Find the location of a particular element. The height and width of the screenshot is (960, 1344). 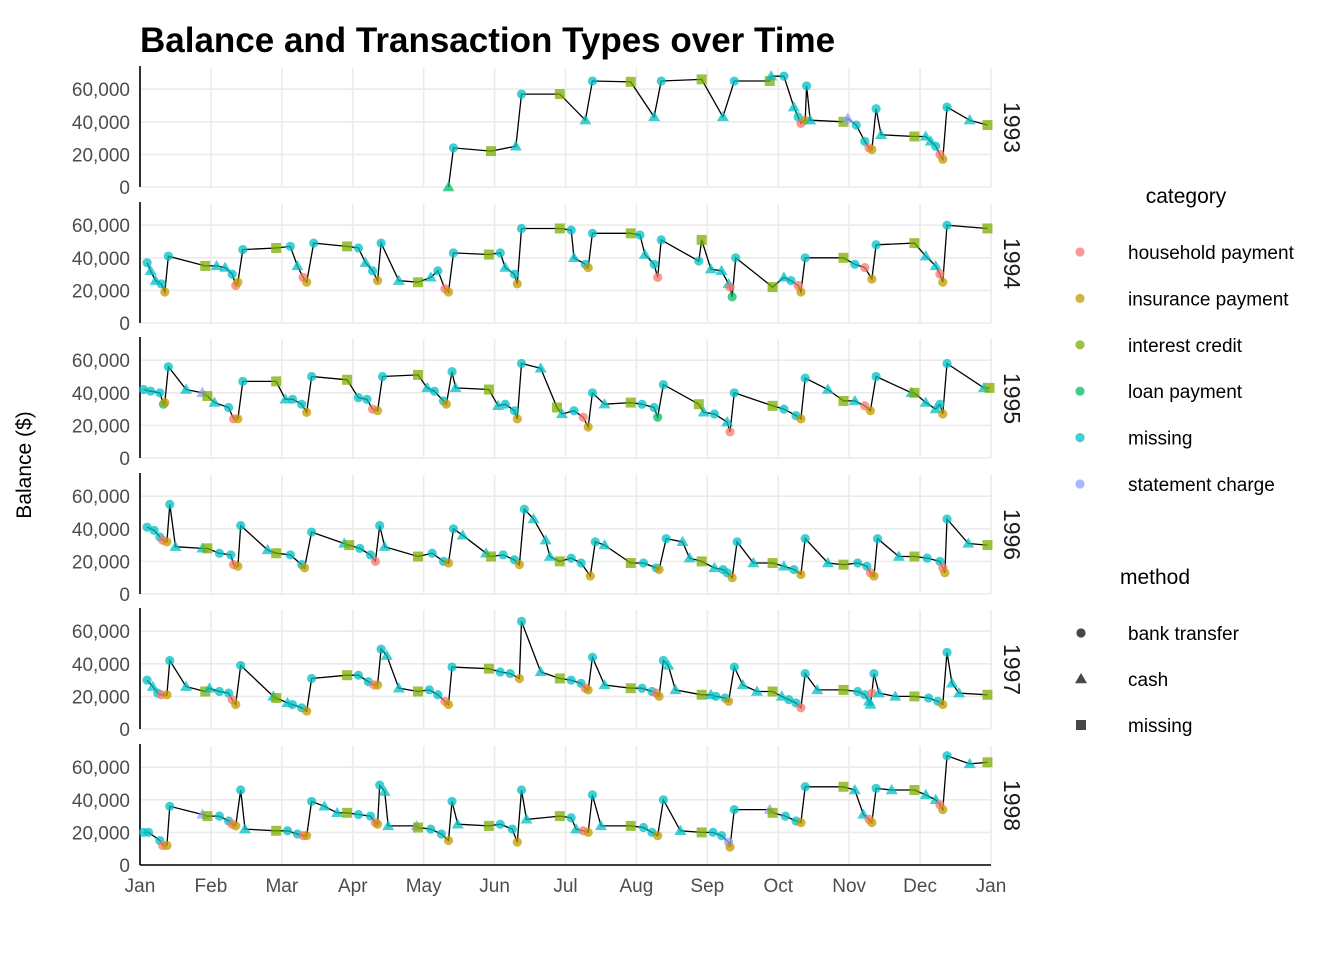

x-tick-label: May is located at coordinates (424, 886).